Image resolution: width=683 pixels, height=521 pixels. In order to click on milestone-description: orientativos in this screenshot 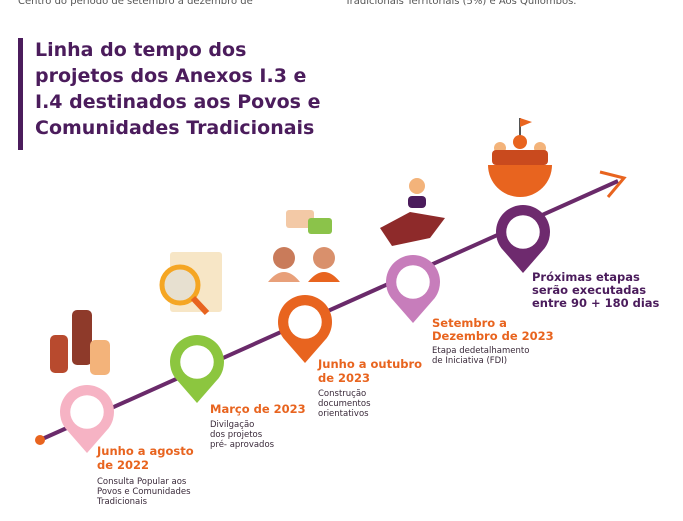, I will do `click(343, 414)`.